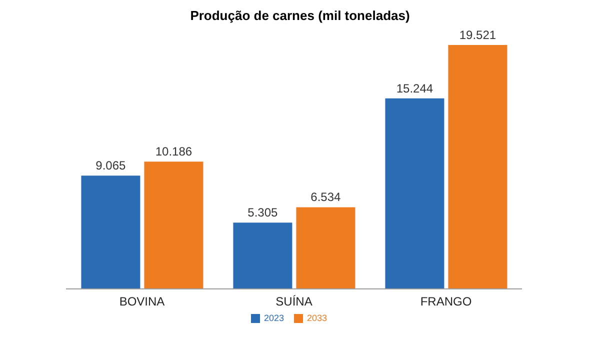  I want to click on data-label: 5.305, so click(263, 213).